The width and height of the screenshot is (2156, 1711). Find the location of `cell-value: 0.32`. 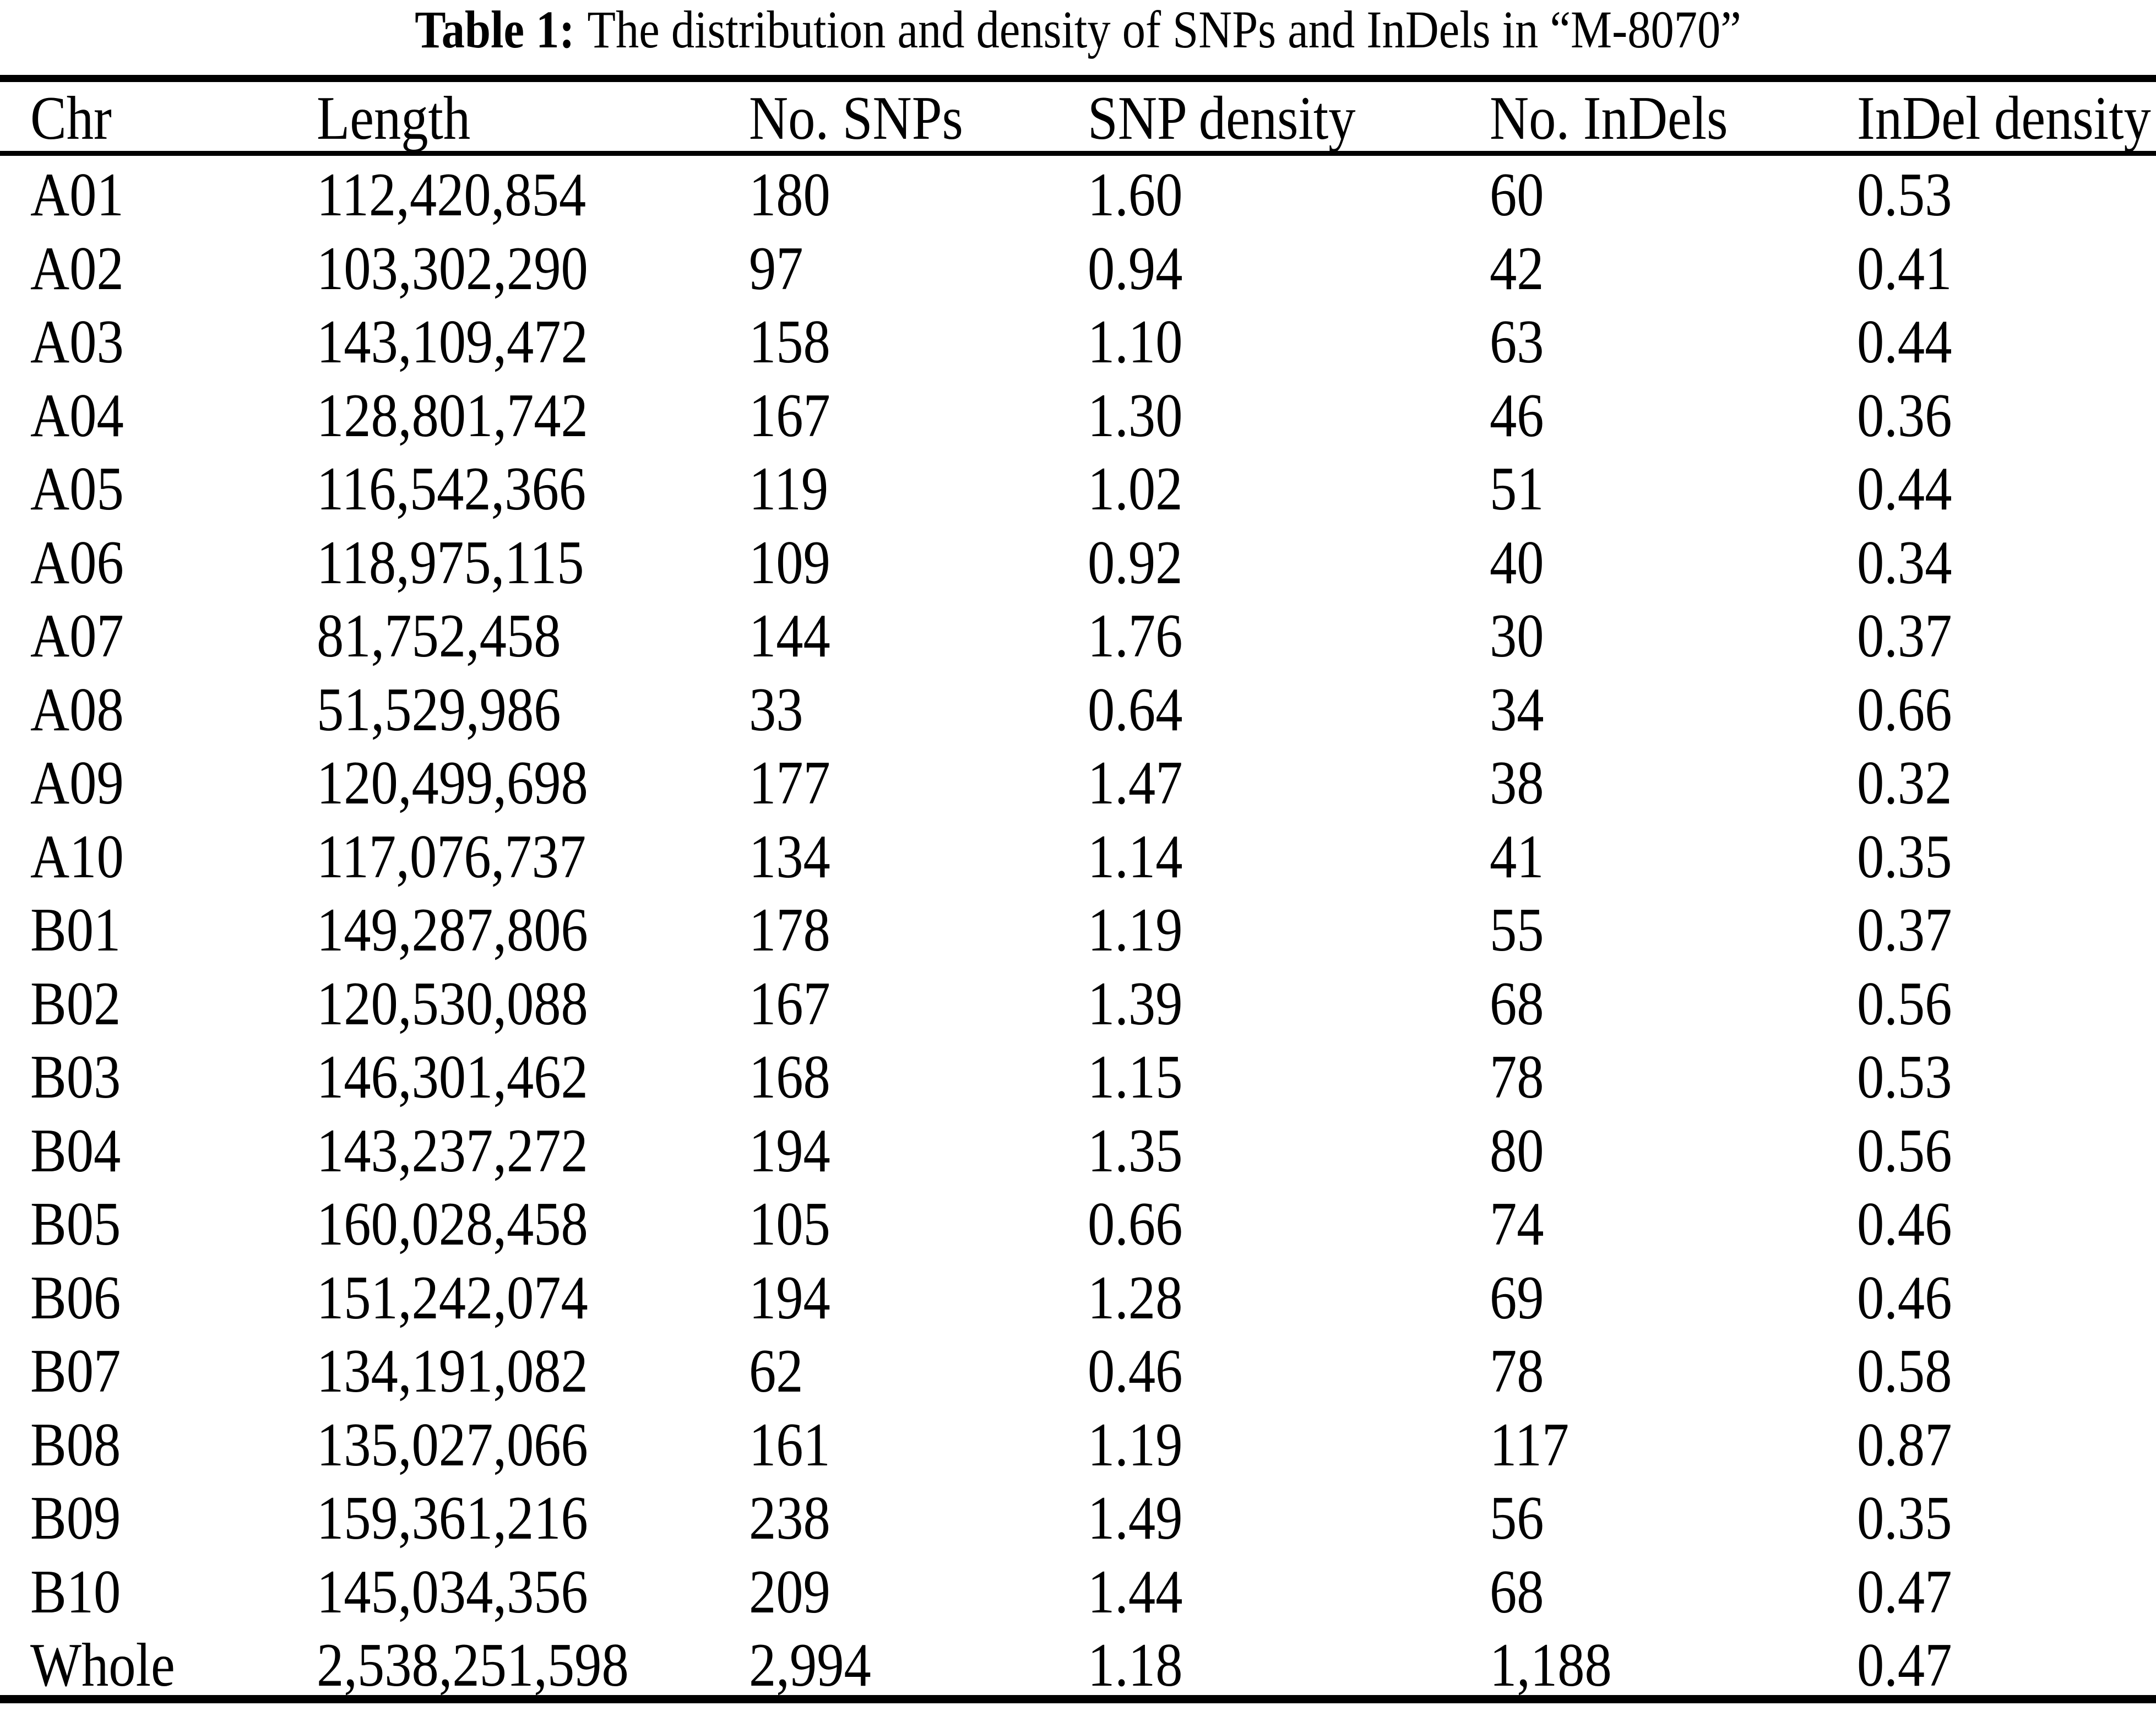

cell-value: 0.32 is located at coordinates (1904, 783).